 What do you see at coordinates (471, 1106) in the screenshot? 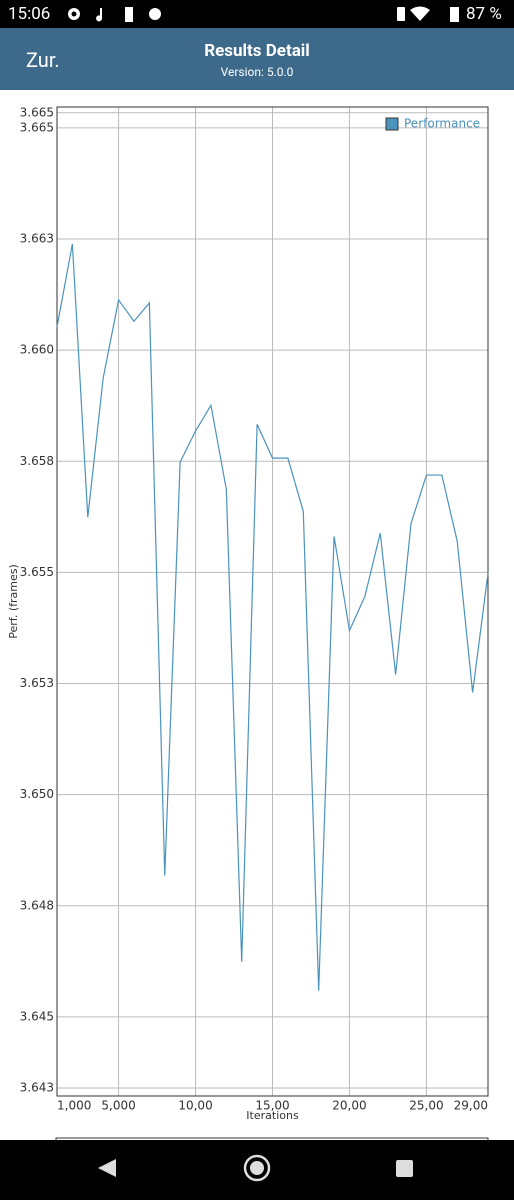
I see `x-tick-label: 29,00` at bounding box center [471, 1106].